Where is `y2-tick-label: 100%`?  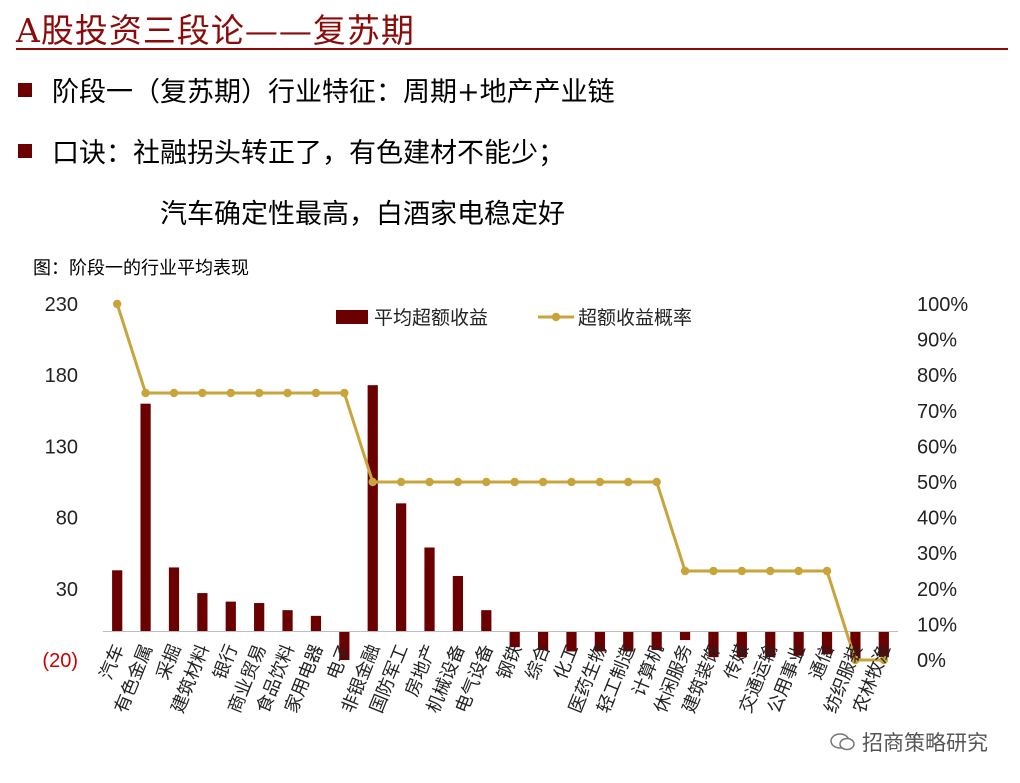 y2-tick-label: 100% is located at coordinates (942, 305).